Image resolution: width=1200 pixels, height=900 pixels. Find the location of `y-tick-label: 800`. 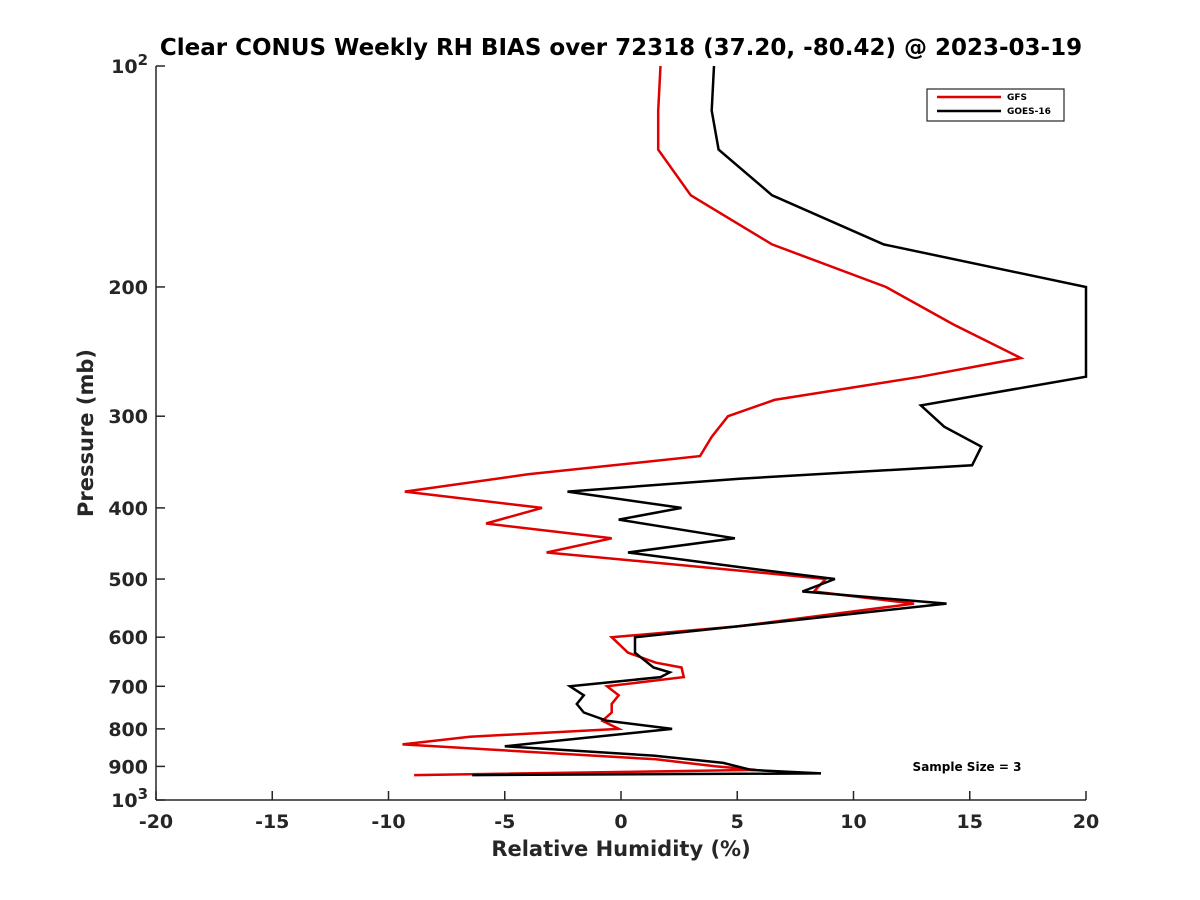

y-tick-label: 800 is located at coordinates (128, 730).